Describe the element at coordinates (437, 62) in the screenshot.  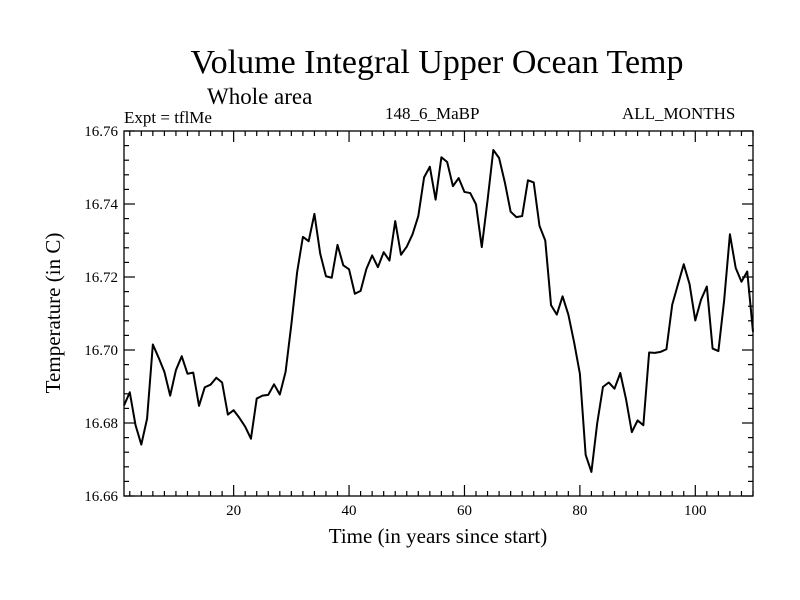
I see `chart-title: Volume Integral Upper Ocean Temp` at that location.